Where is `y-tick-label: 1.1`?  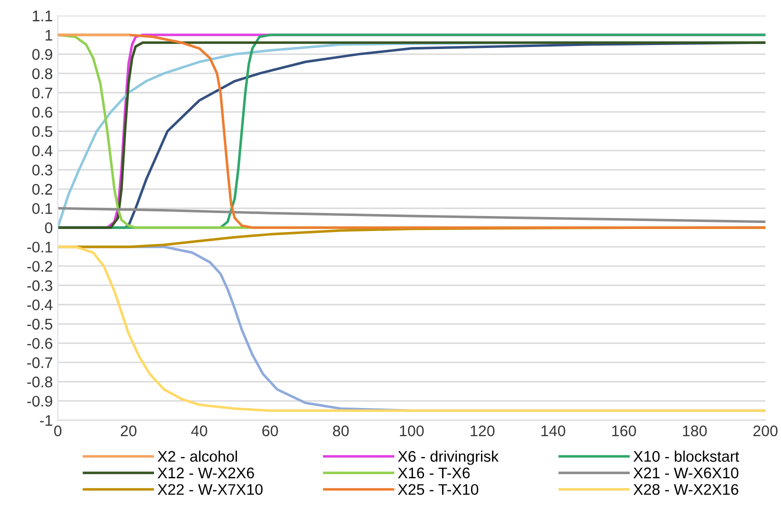
y-tick-label: 1.1 is located at coordinates (42, 16).